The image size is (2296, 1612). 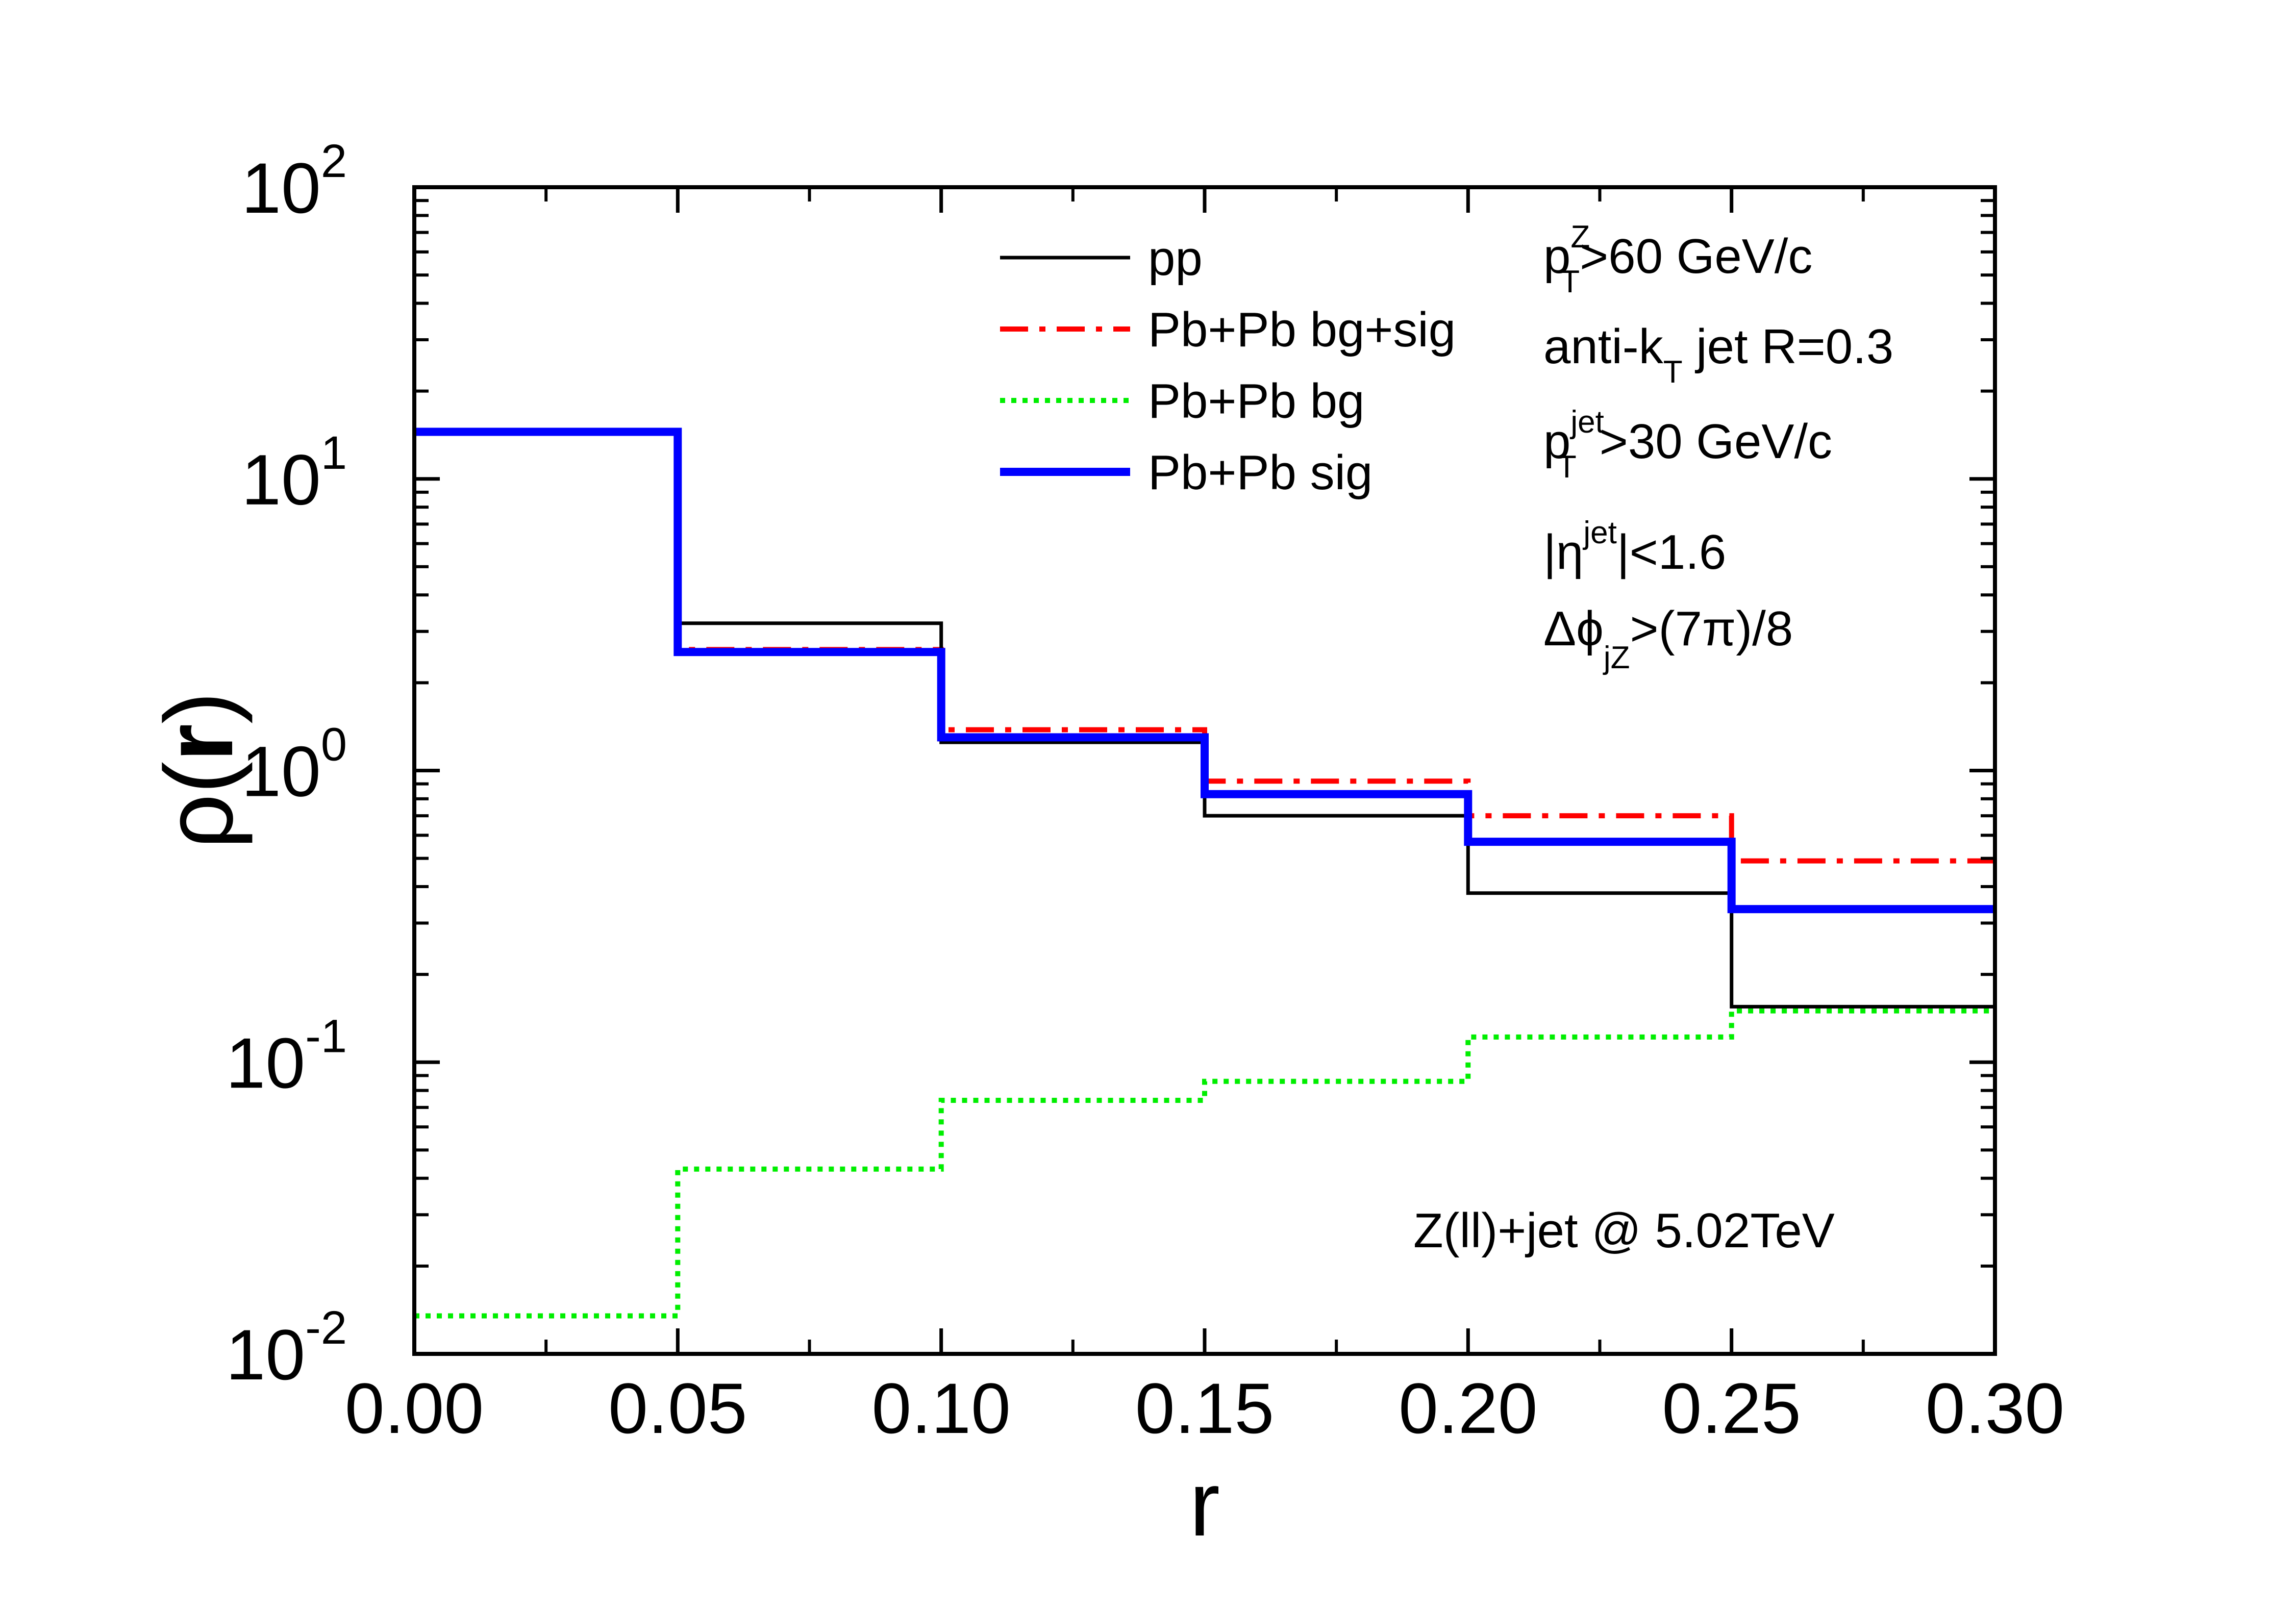 What do you see at coordinates (199, 743) in the screenshot?
I see `y-axis-label-r: r` at bounding box center [199, 743].